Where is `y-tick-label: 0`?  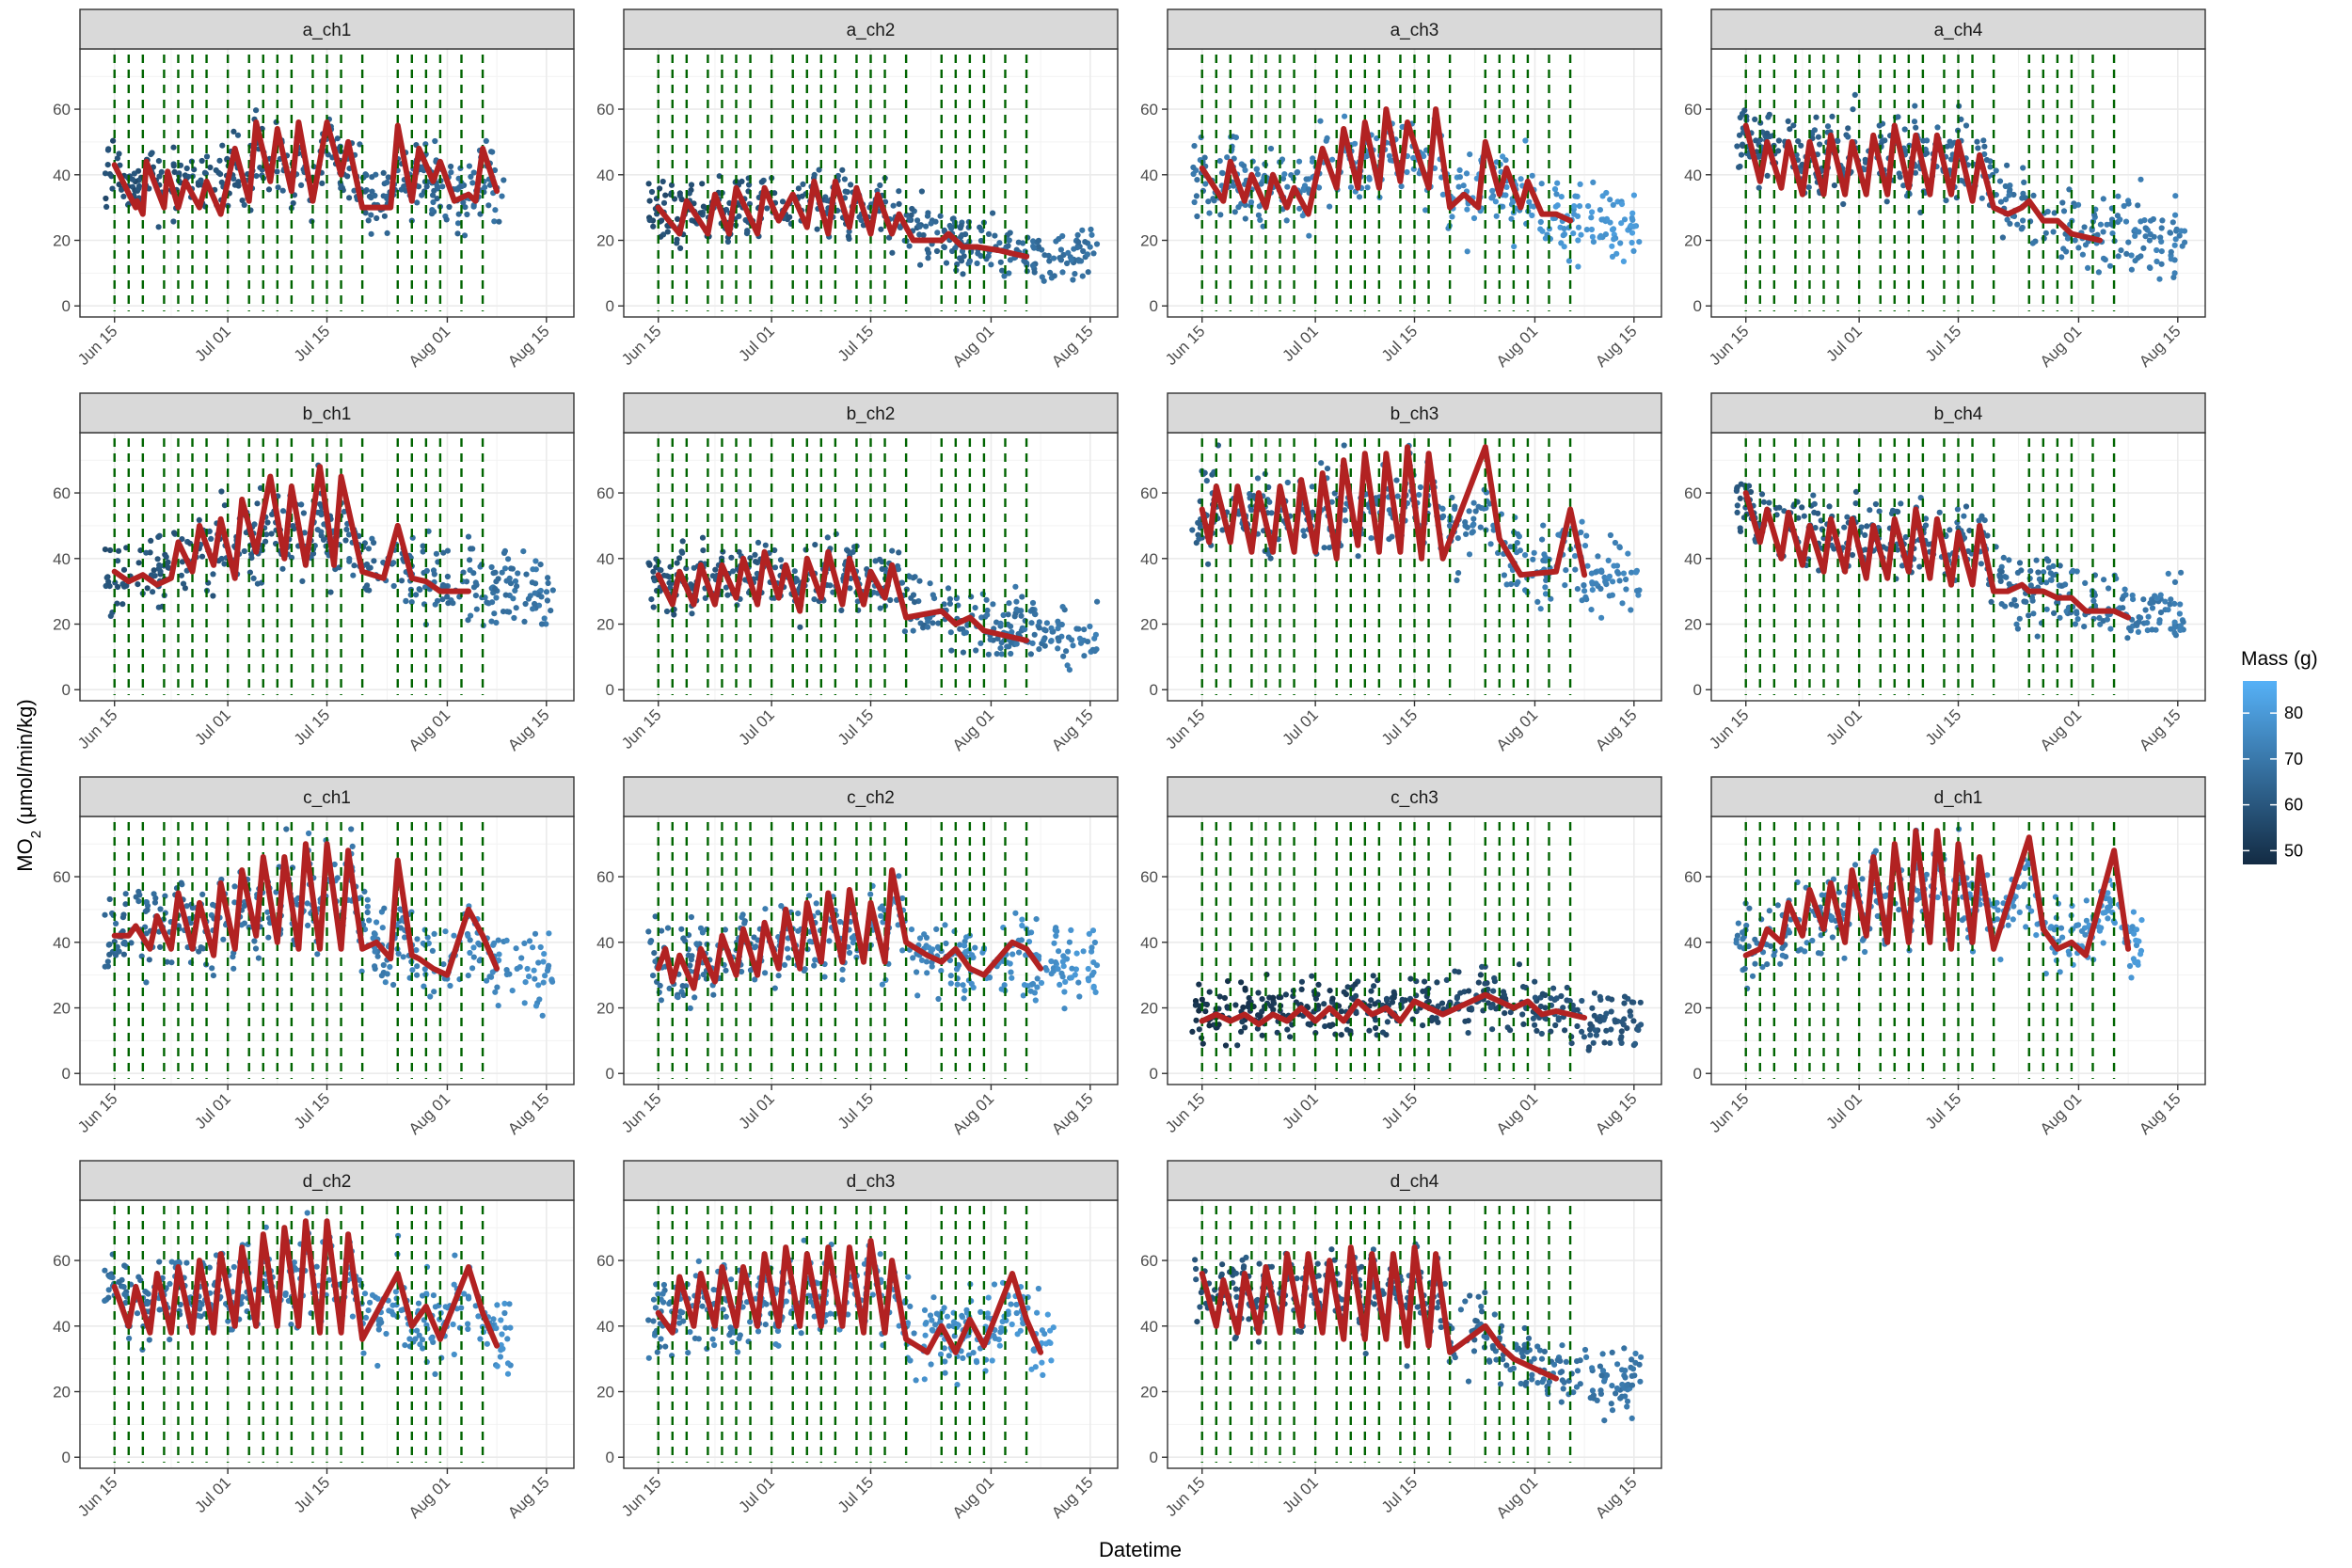 y-tick-label: 0 is located at coordinates (610, 306).